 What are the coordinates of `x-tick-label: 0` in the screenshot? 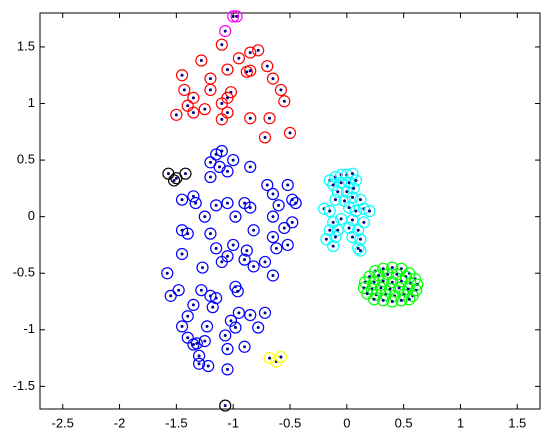 It's located at (346, 422).